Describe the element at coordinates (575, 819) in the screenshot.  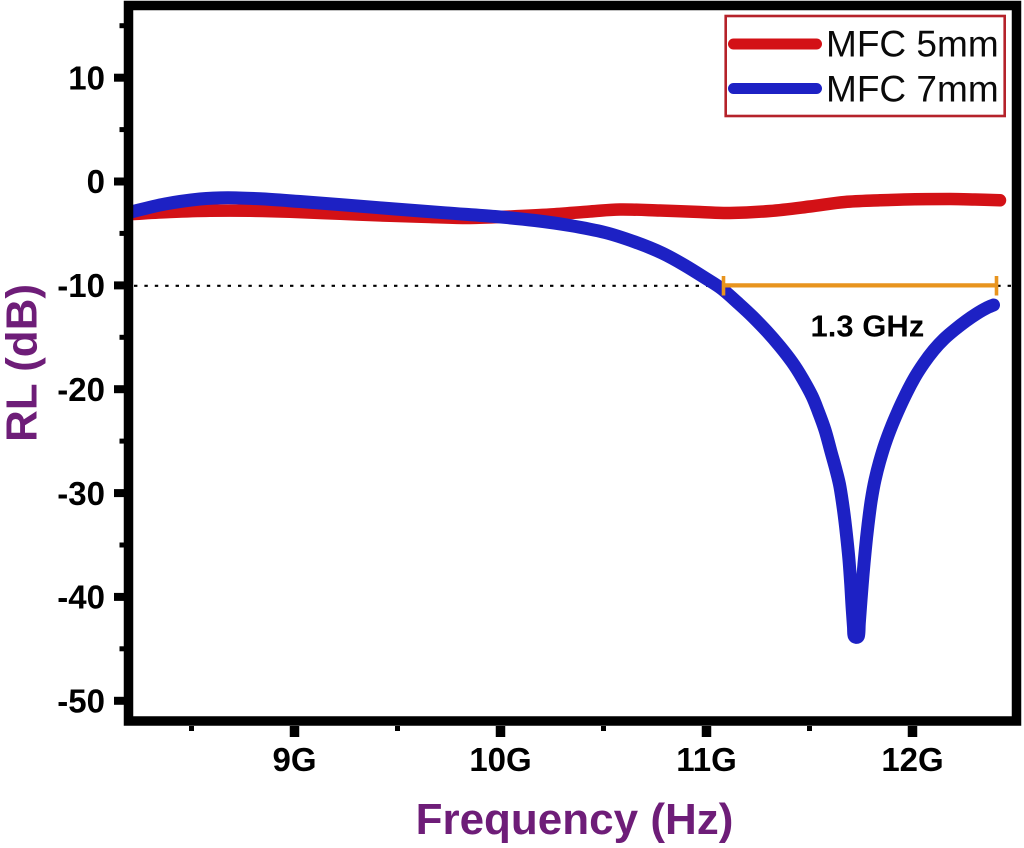
I see `svg-text: Frequency (Hz)` at that location.